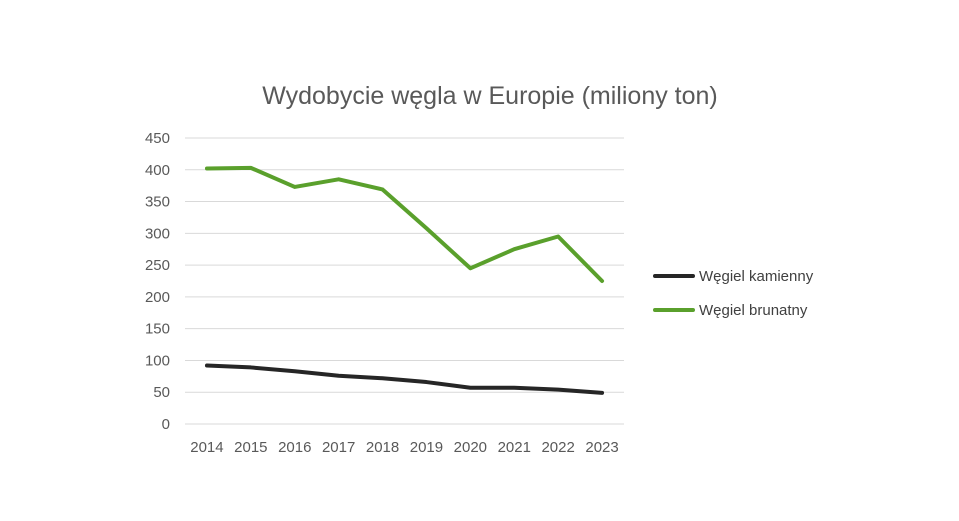 This screenshot has height=521, width=959. What do you see at coordinates (157, 170) in the screenshot?
I see `y-tick-label: 400` at bounding box center [157, 170].